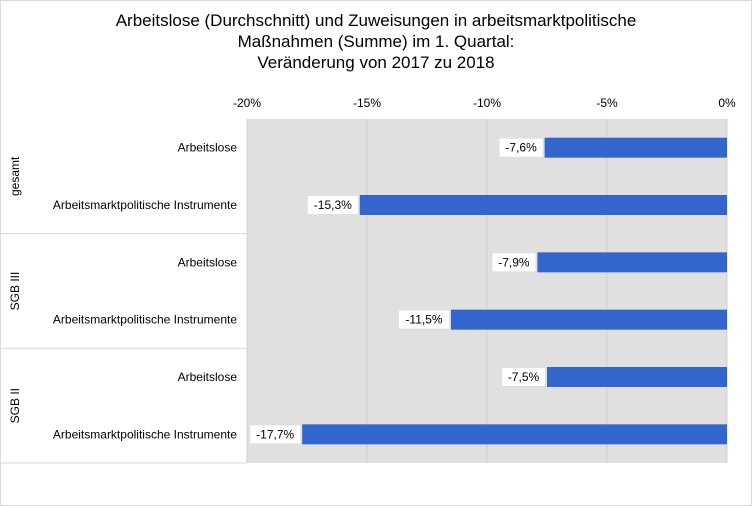  Describe the element at coordinates (247, 103) in the screenshot. I see `x-tick-label: -20%` at that location.